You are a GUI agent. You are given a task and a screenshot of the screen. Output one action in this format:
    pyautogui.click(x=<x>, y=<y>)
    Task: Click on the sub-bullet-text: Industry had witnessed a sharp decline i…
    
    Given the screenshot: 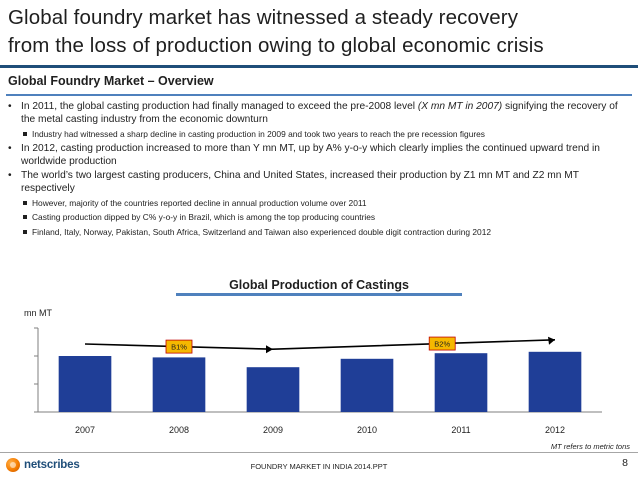 What is the action you would take?
    pyautogui.click(x=258, y=134)
    